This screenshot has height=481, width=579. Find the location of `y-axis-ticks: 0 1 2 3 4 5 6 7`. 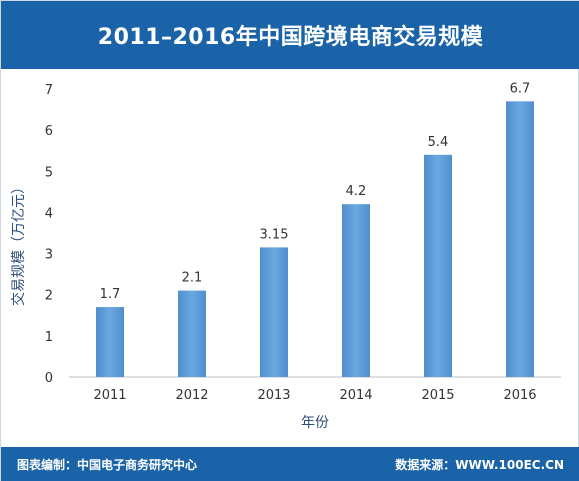

y-axis-ticks: 0 1 2 3 4 5 6 7 is located at coordinates (49, 234).